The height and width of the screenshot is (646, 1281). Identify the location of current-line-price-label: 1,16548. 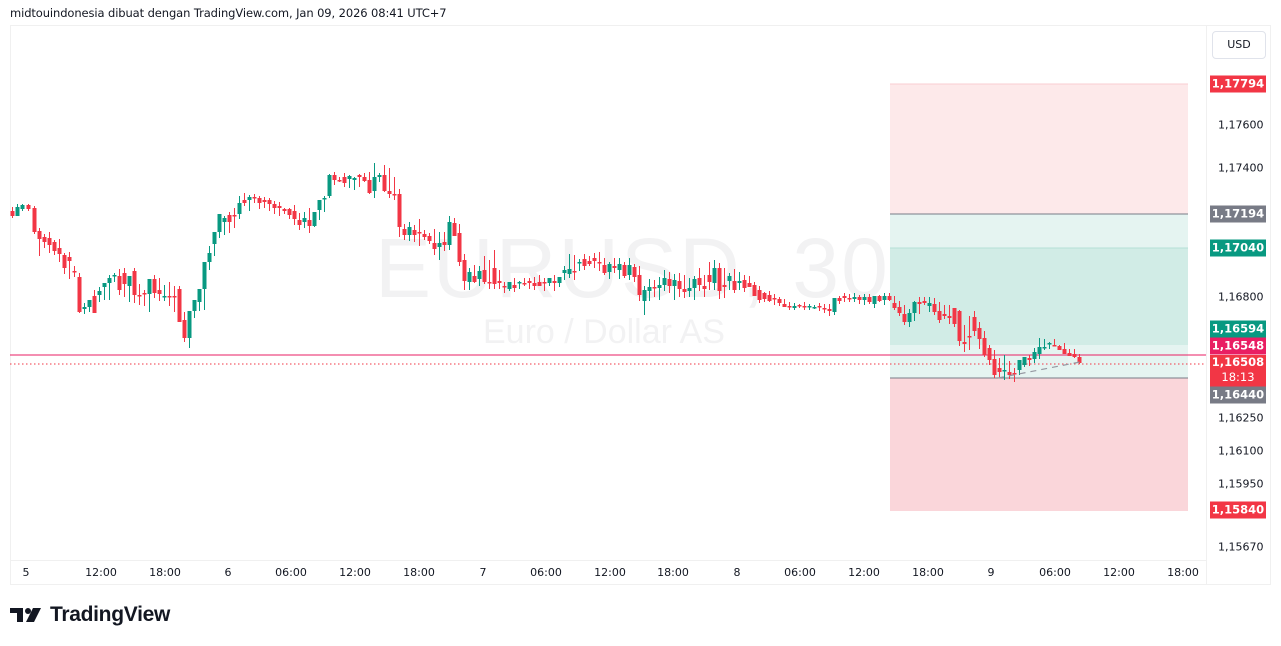
(1238, 346).